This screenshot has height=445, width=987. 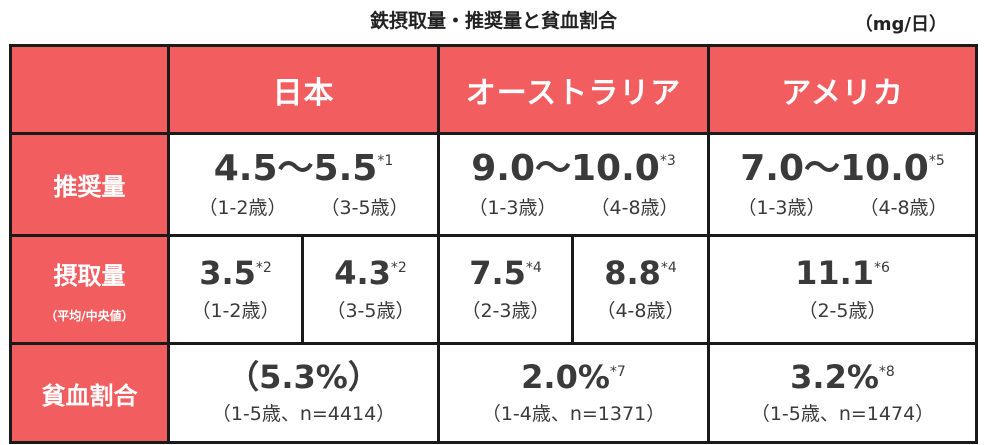 I want to click on recommended-australia-age-2: （4-8歳）, so click(x=634, y=207).